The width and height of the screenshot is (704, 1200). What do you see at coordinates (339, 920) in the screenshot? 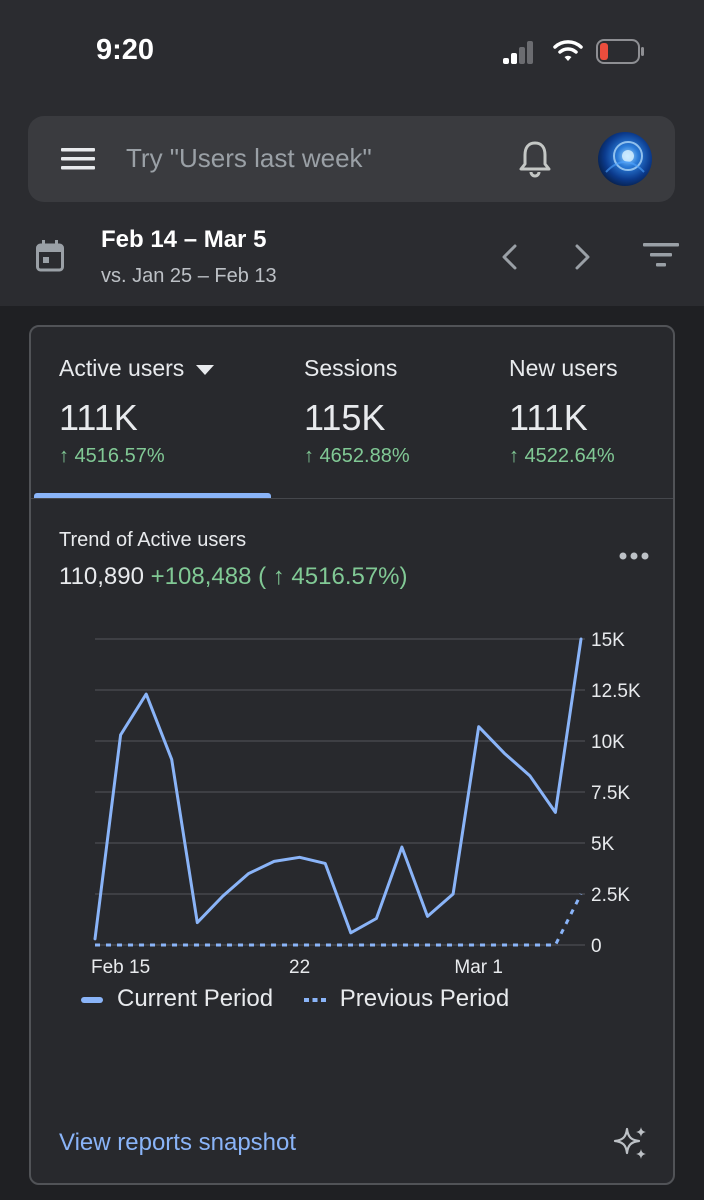
I see `series-line-previous-period` at bounding box center [339, 920].